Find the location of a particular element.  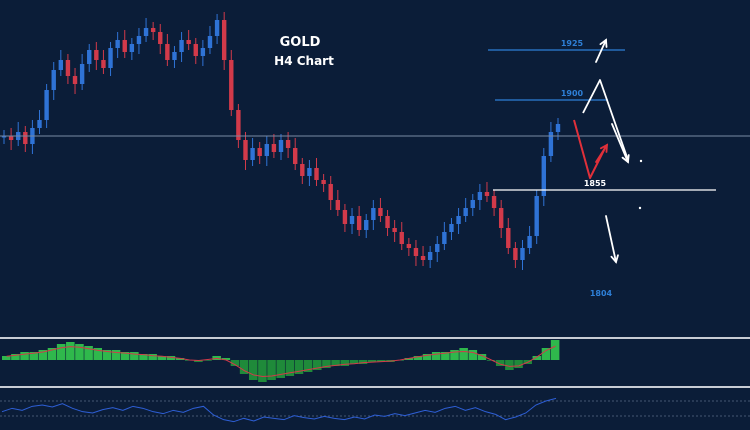

rsi-panel is located at coordinates (375, 404).